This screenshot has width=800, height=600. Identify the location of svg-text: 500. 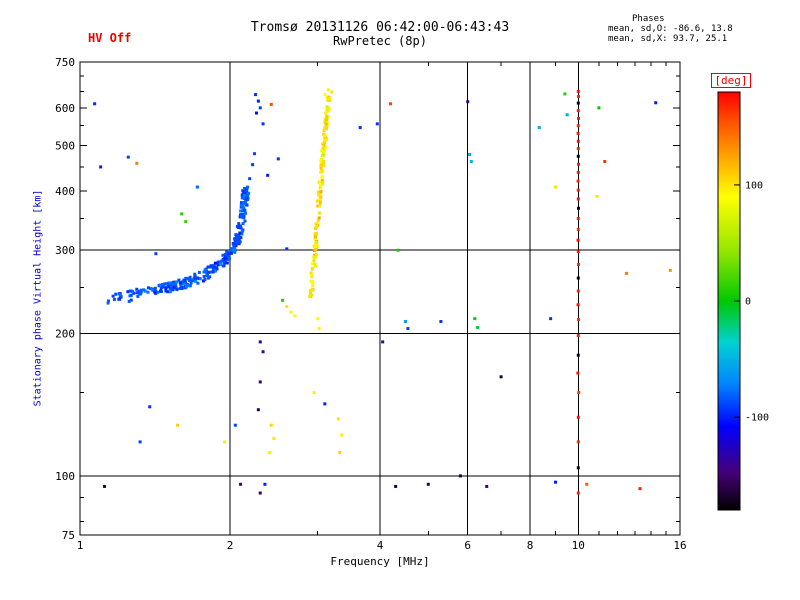
(65, 145).